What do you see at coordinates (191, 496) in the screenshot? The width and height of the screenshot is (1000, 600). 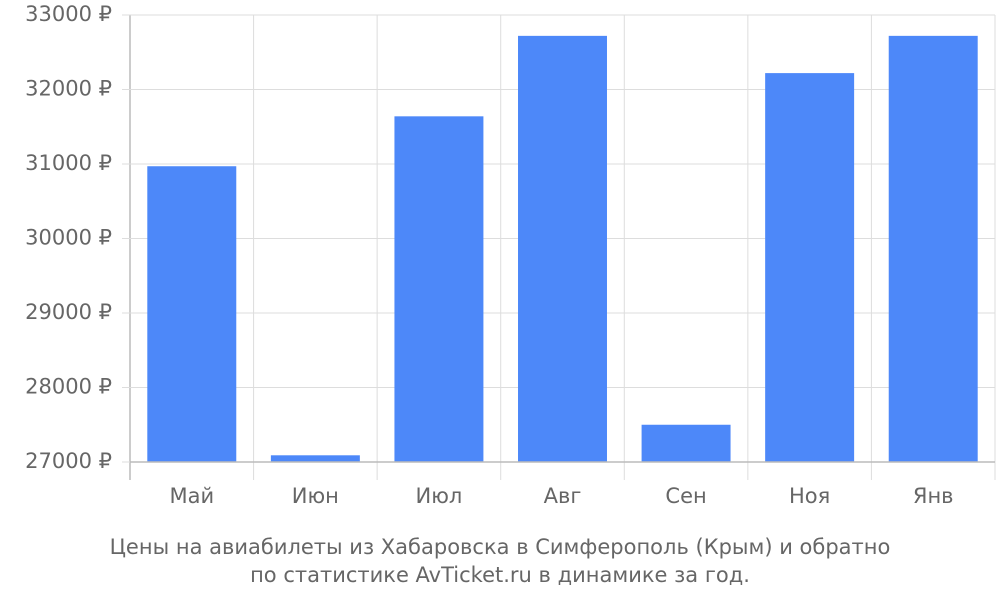 I see `x-tick-label: Май` at bounding box center [191, 496].